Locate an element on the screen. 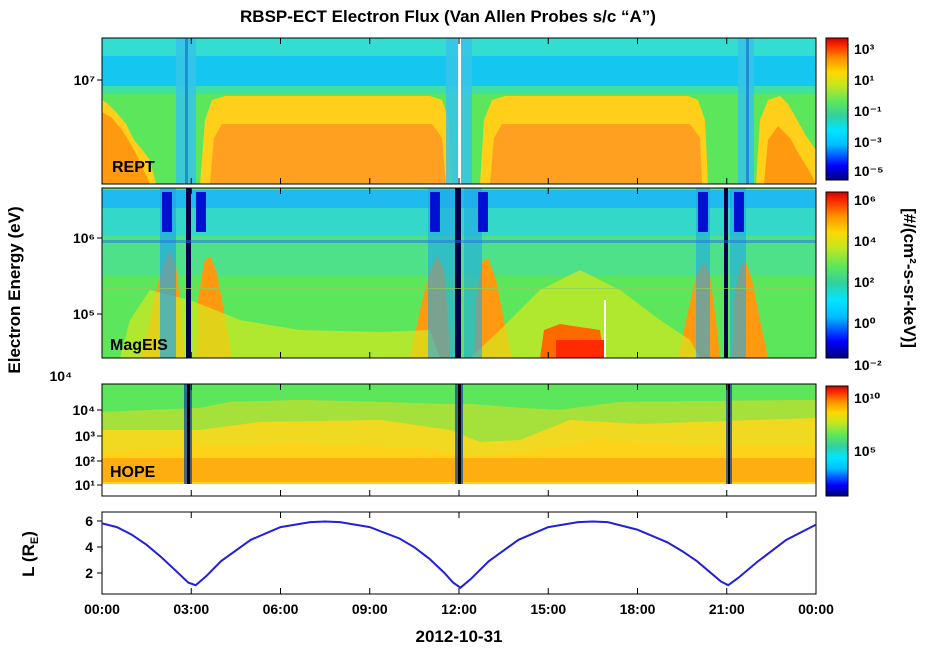 The width and height of the screenshot is (930, 650). hope-ytick: 10³ is located at coordinates (85, 436).